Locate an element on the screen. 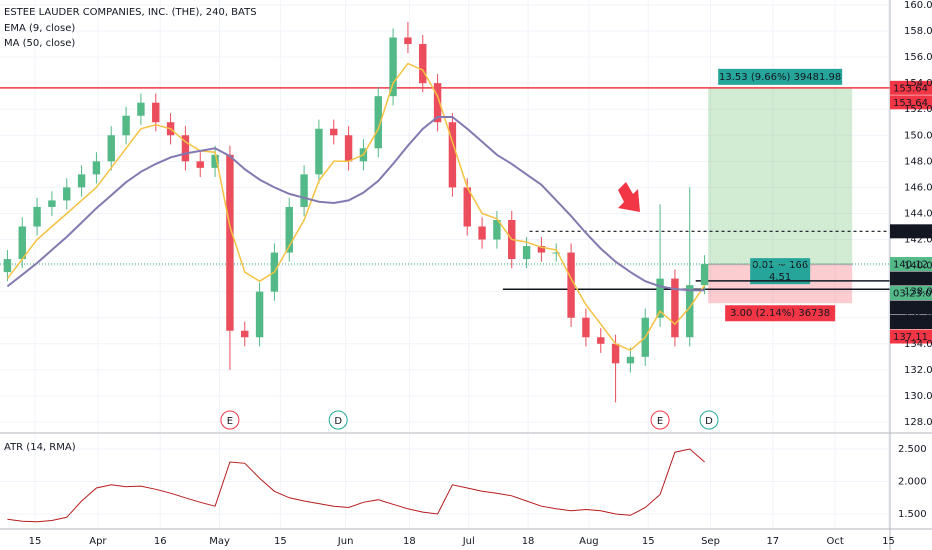  y-tick-label: 1.500 is located at coordinates (912, 514).